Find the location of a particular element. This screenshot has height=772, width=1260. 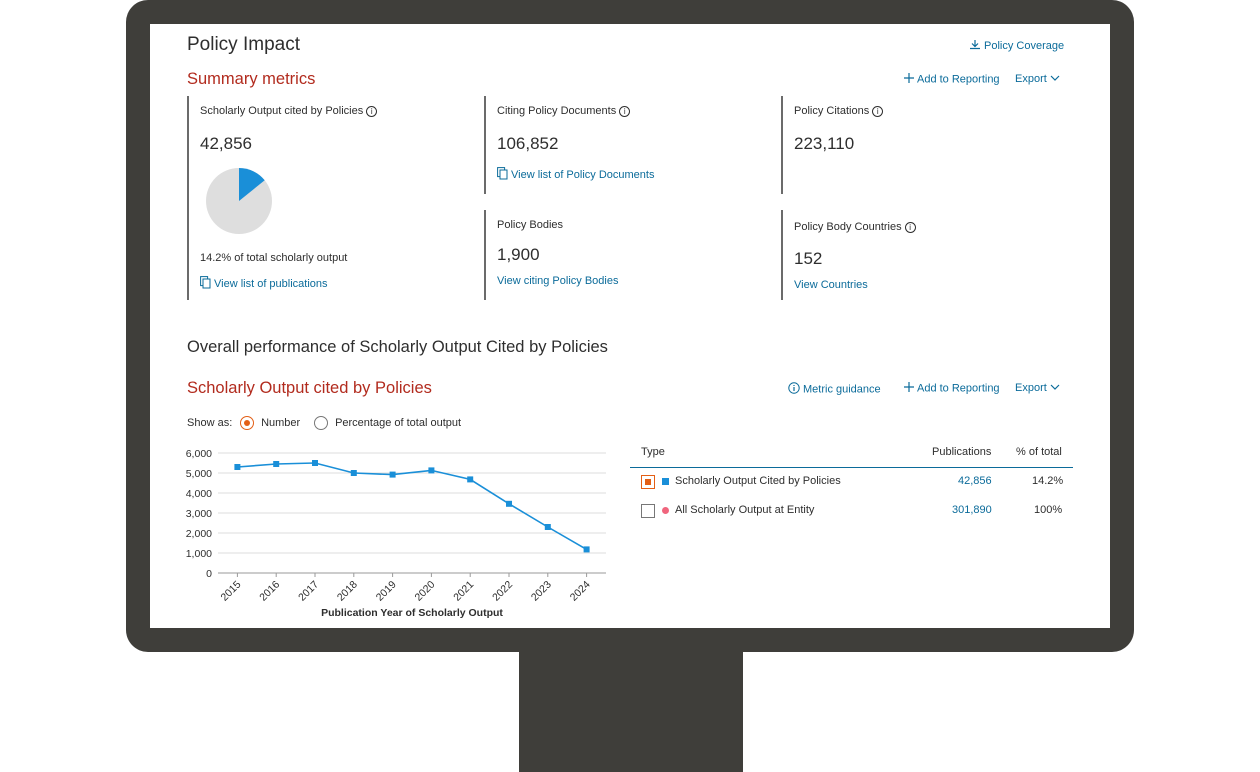

view-publications-label: View list of publications is located at coordinates (271, 283).